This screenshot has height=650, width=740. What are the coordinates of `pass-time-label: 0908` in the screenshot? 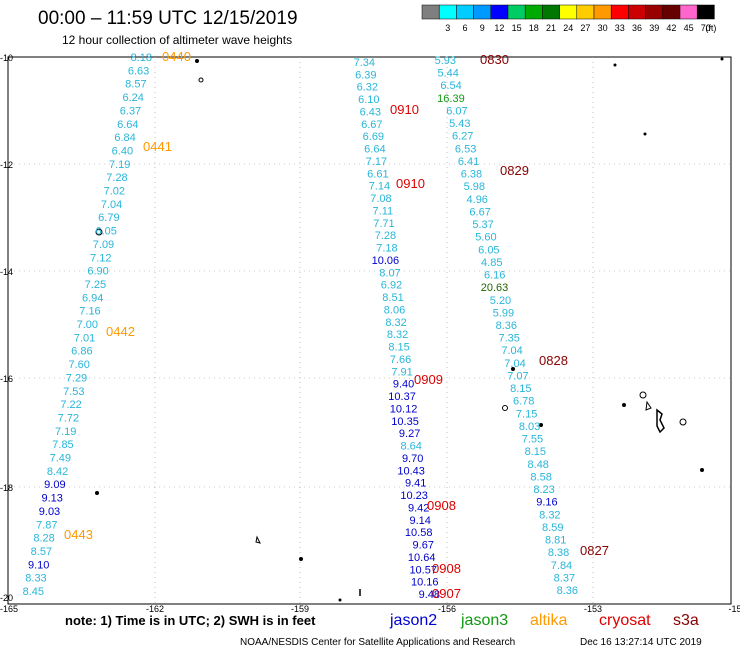 It's located at (441, 505).